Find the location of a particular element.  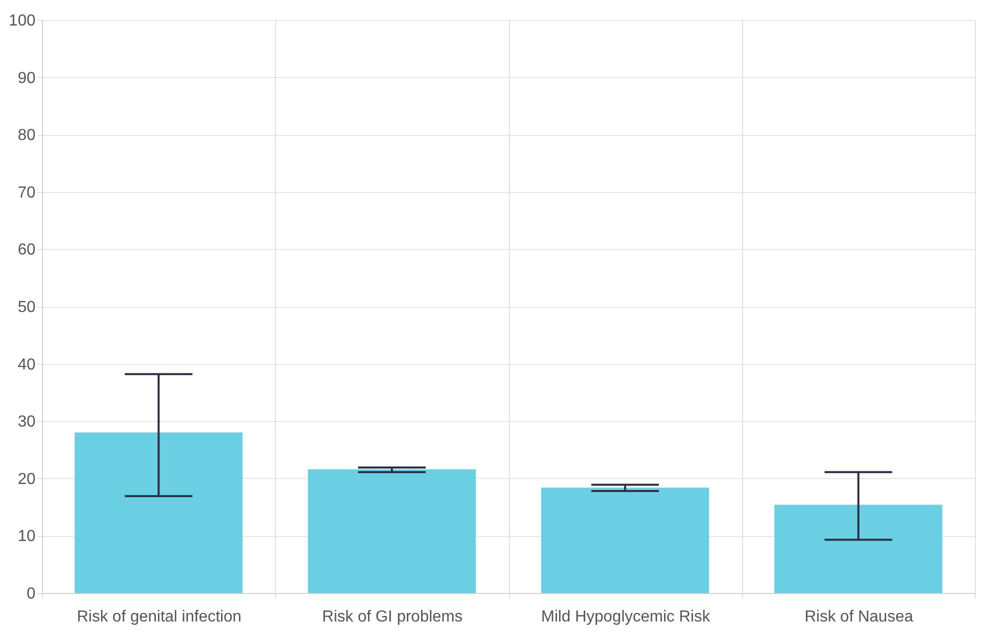

y-tick-label: 10 is located at coordinates (27, 537).